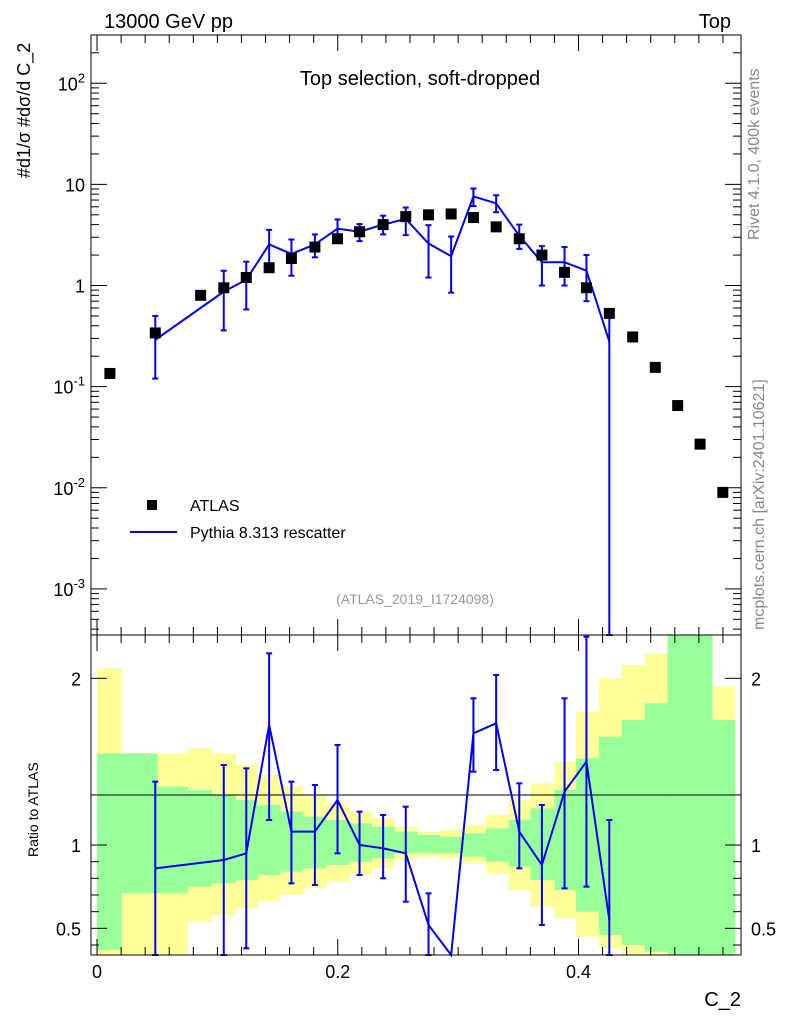  Describe the element at coordinates (578, 972) in the screenshot. I see `x-tick-label: 0.4` at that location.